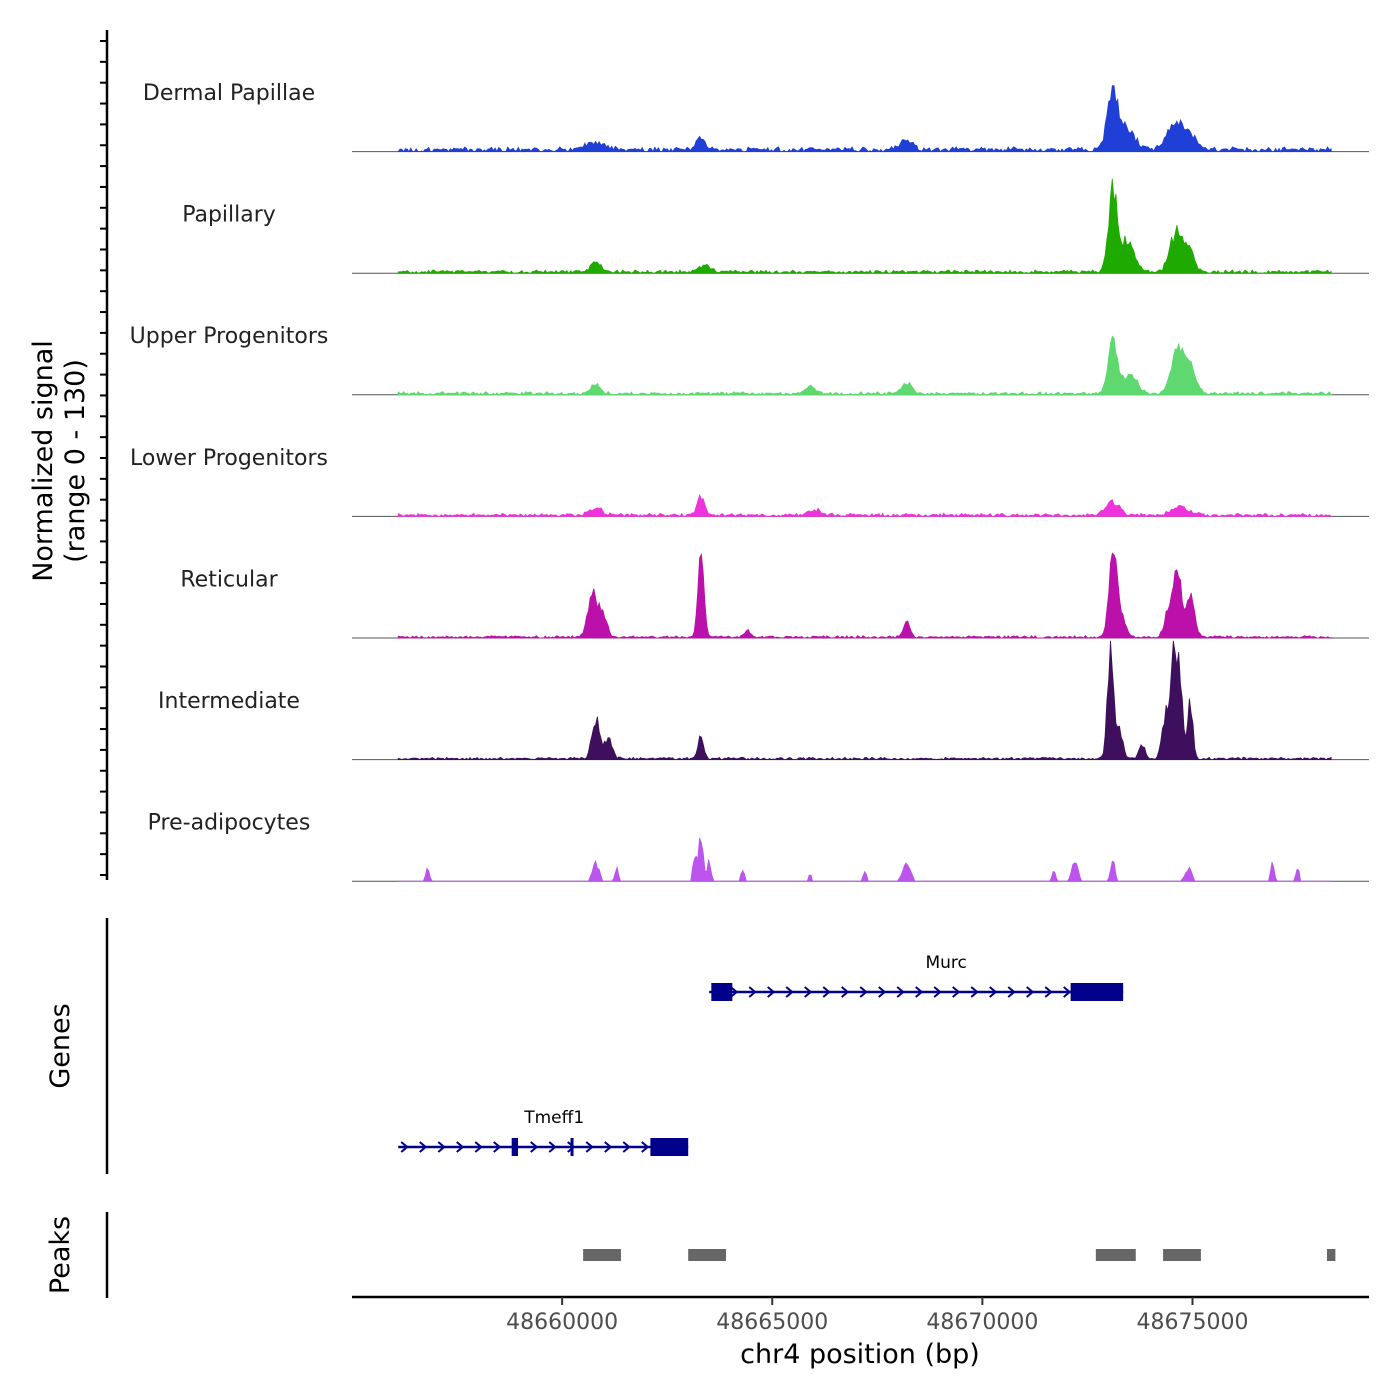 The width and height of the screenshot is (1400, 1400). Describe the element at coordinates (60, 1045) in the screenshot. I see `genes-panel-title: Genes` at that location.